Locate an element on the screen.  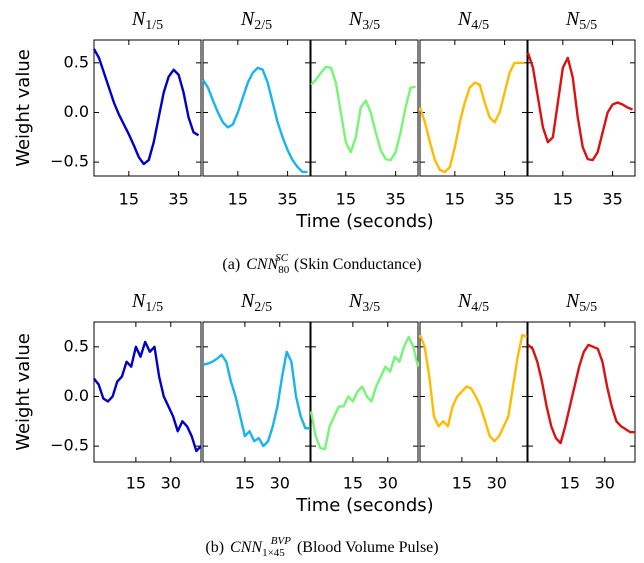
caption-text: (Skin Conductance) is located at coordinates (358, 264).